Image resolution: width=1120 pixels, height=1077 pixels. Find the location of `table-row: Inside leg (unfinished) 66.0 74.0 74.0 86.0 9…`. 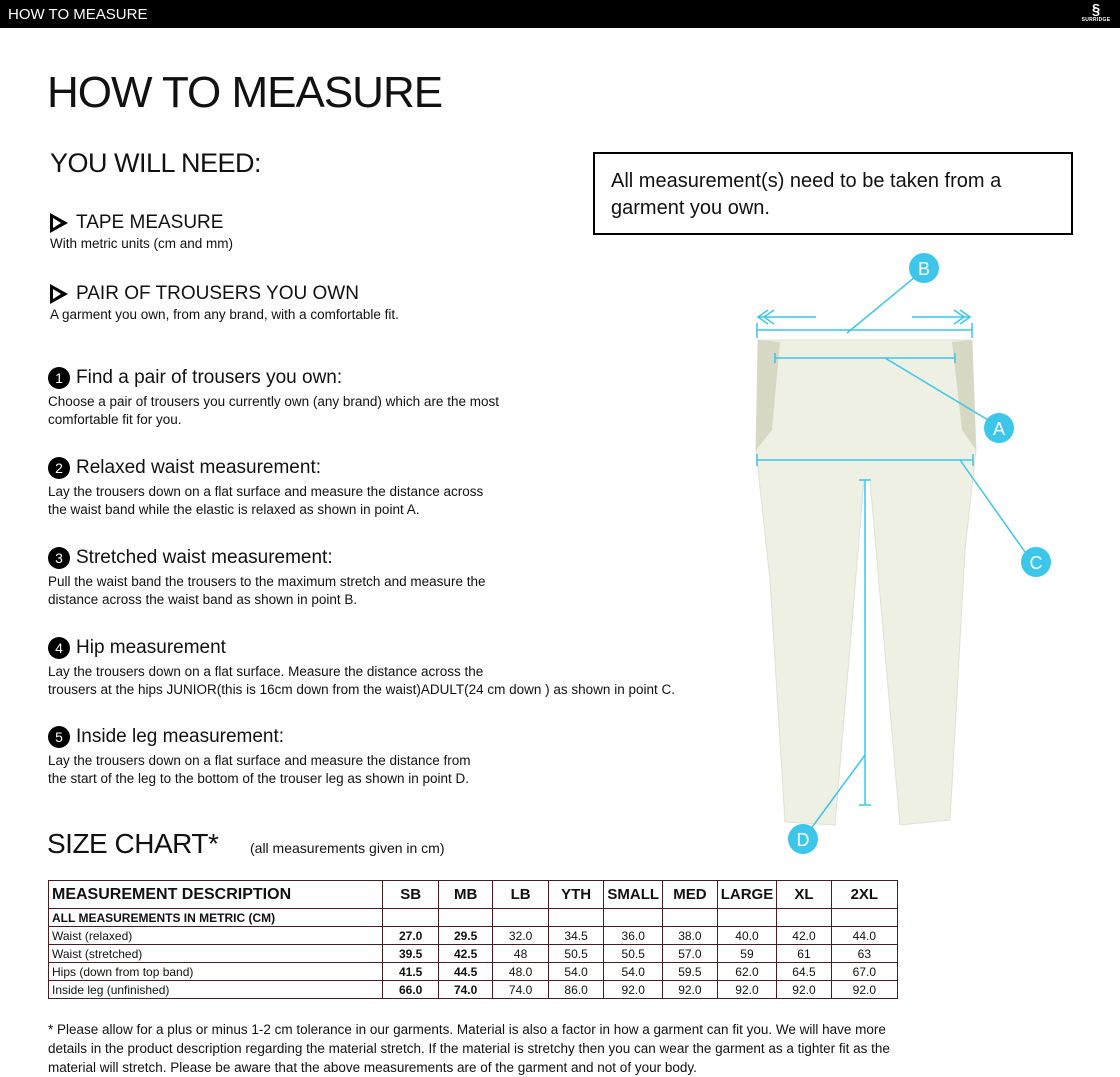

table-row: Inside leg (unfinished) 66.0 74.0 74.0 86.0 9… is located at coordinates (473, 989).